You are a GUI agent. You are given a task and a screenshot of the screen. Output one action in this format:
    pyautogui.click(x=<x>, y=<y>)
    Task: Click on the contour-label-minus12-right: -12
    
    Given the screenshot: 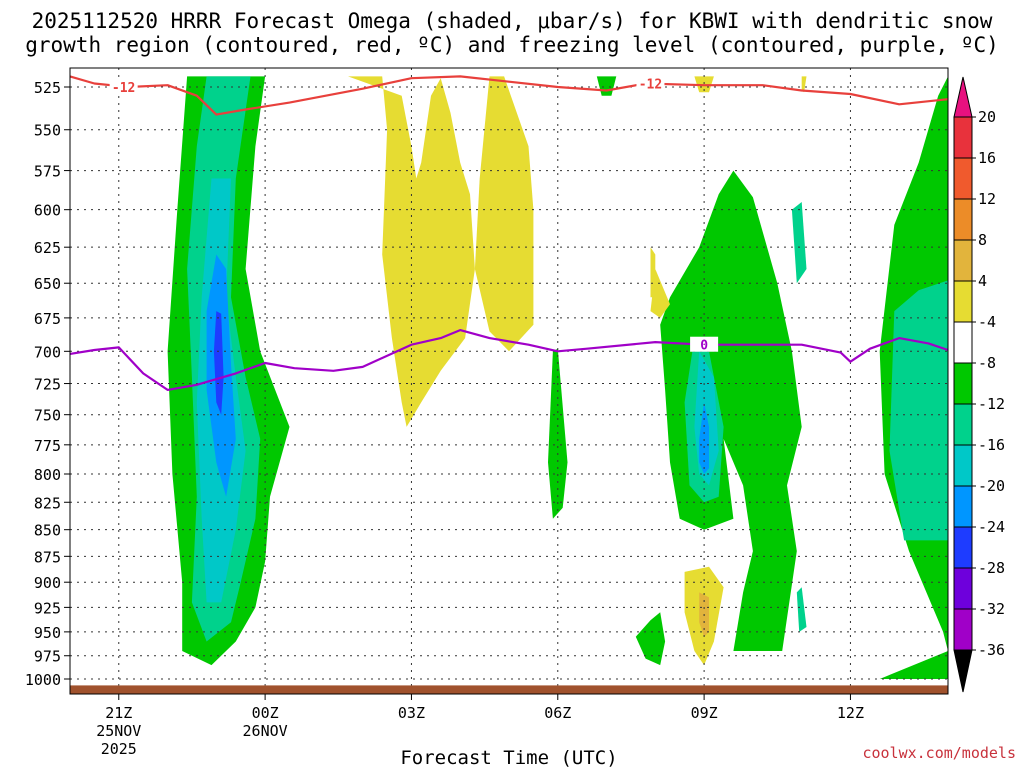 What is the action you would take?
    pyautogui.click(x=650, y=84)
    